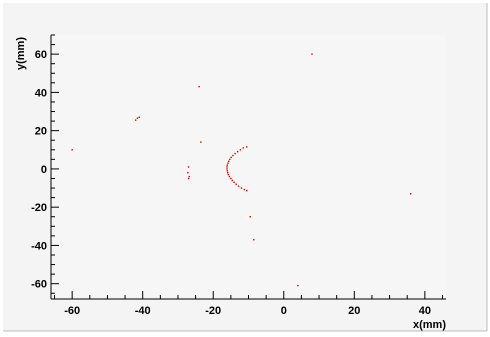 The height and width of the screenshot is (337, 490). Describe the element at coordinates (39, 246) in the screenshot. I see `y-tick-label: -40` at that location.